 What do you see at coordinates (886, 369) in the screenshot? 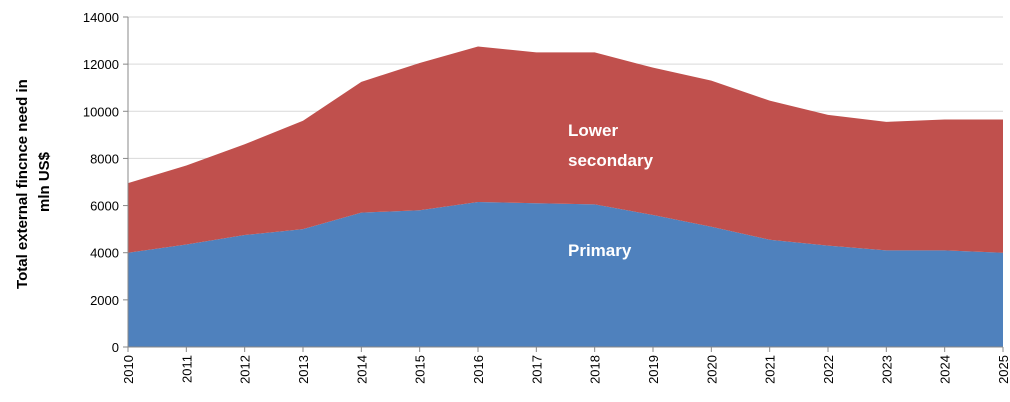
I see `x-tick-label: 2023` at bounding box center [886, 369].